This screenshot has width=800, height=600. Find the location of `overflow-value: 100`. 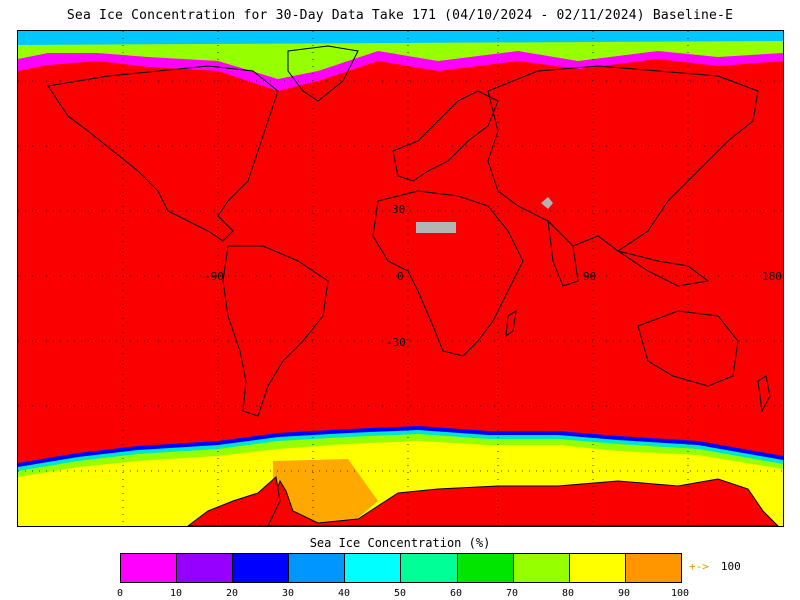

overflow-value: 100 is located at coordinates (730, 566).